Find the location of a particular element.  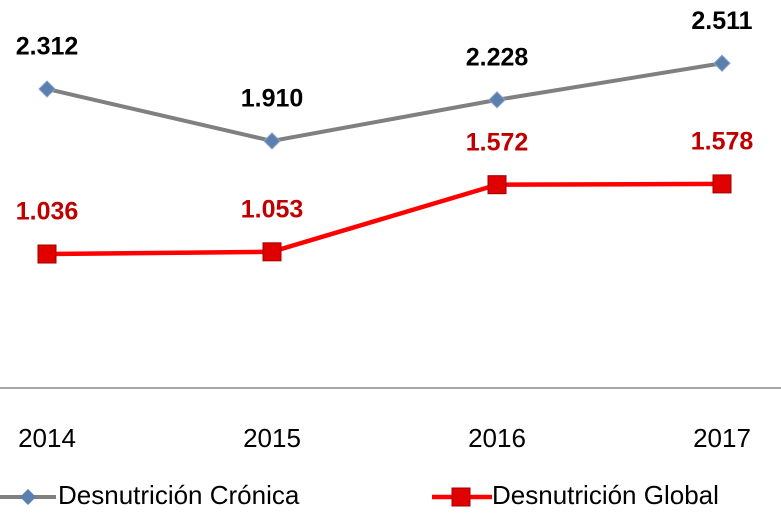

x-tick-label: 2014 is located at coordinates (47, 438).